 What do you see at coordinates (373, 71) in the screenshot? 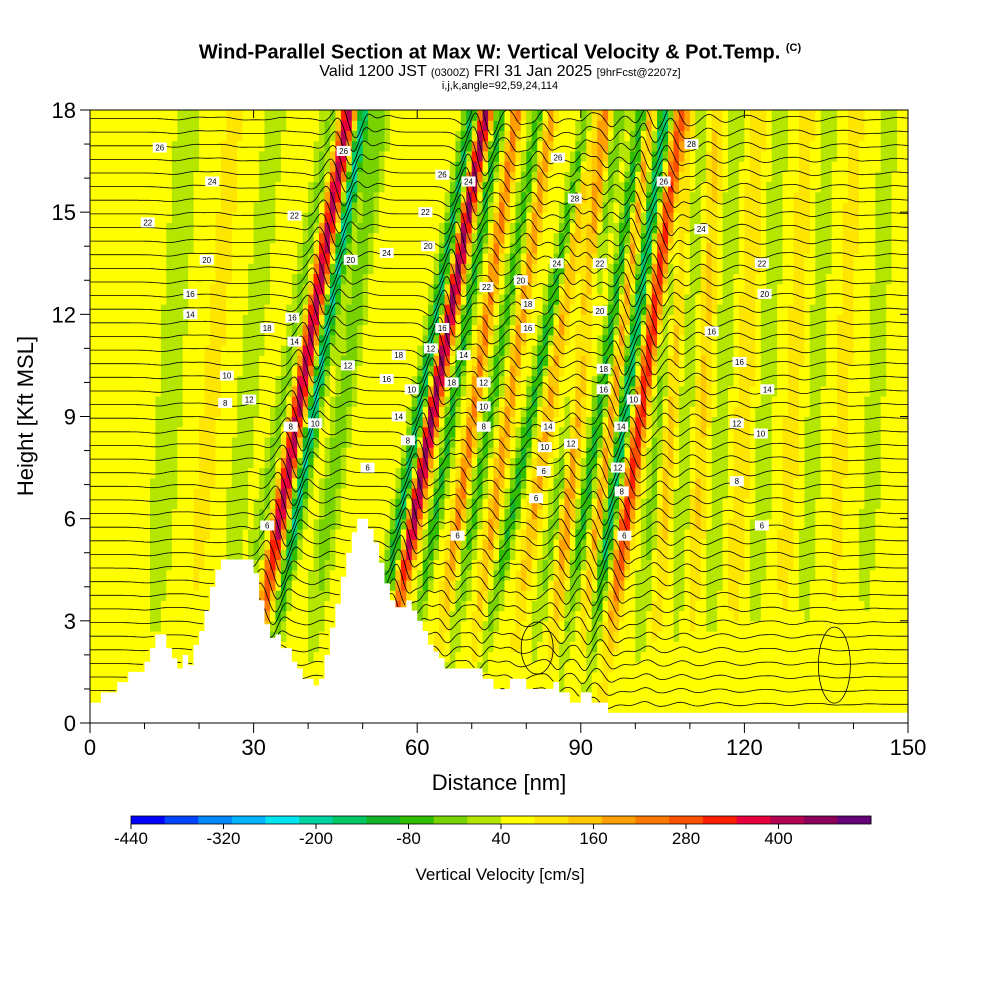
I see `valid-prefix: Valid 1200 JST` at bounding box center [373, 71].